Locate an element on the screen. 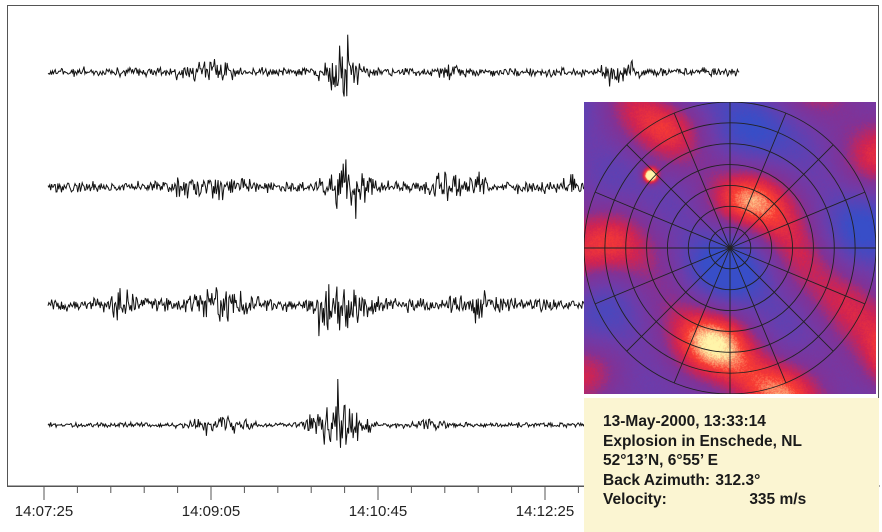 The height and width of the screenshot is (532, 882). azimuth-label: Back Azimuth: is located at coordinates (657, 480).